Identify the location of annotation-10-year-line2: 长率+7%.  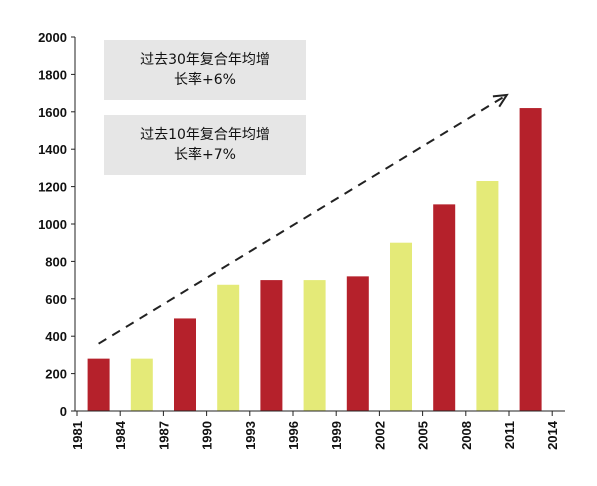
(205, 155).